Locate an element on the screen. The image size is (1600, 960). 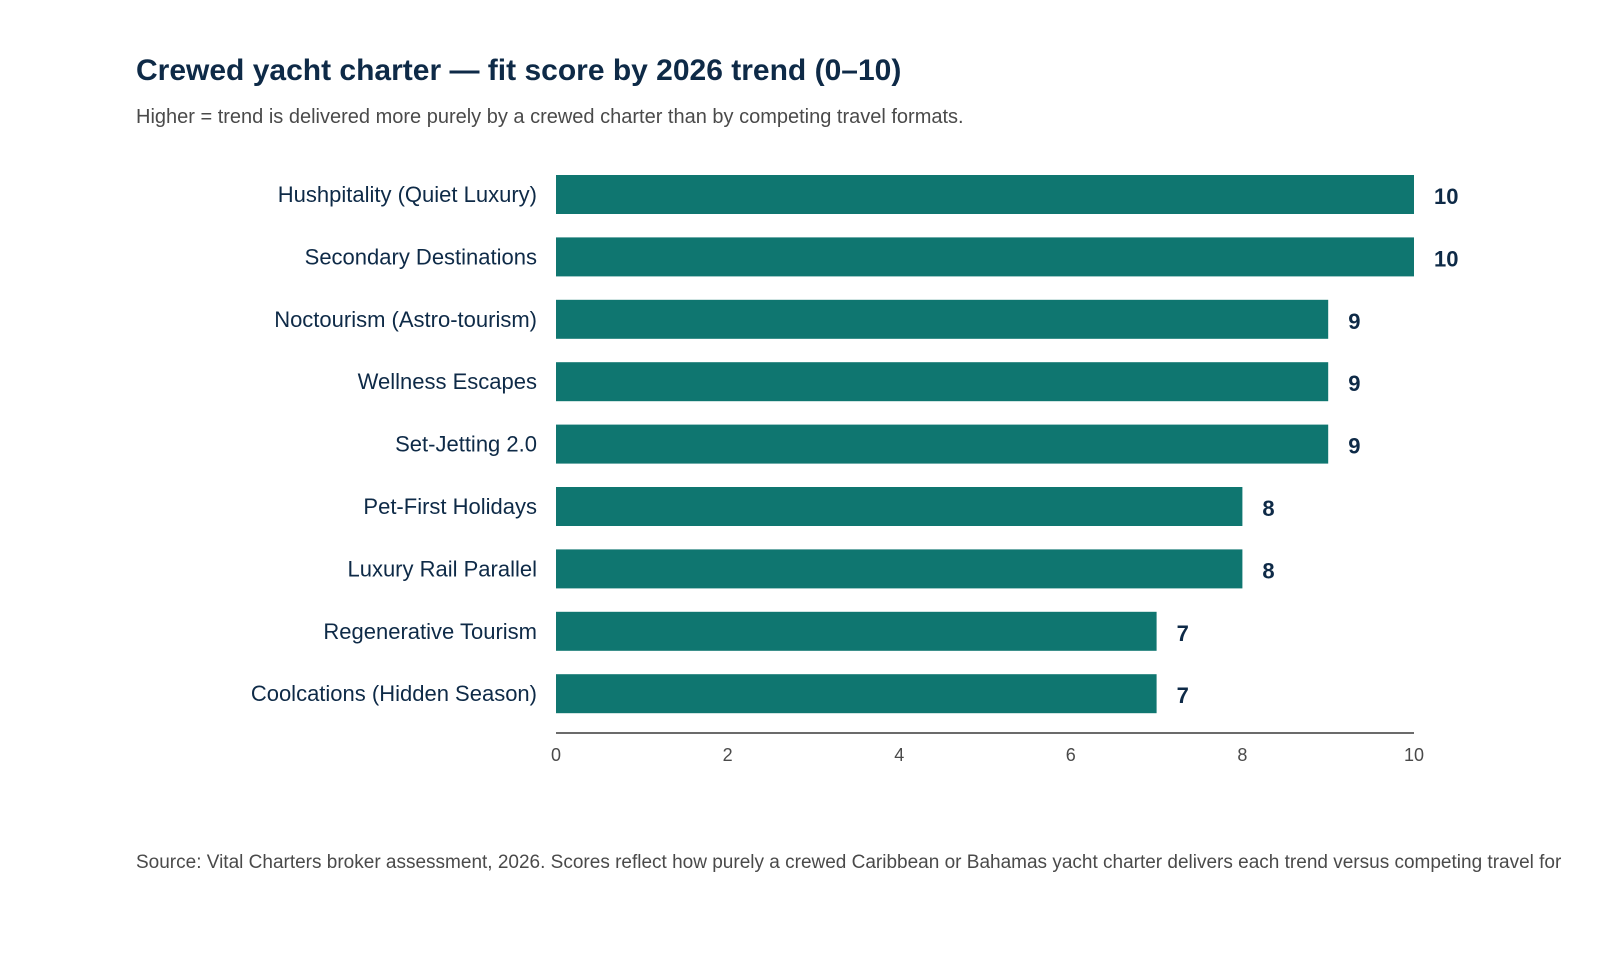
x-tick-label: 6 is located at coordinates (1071, 755).